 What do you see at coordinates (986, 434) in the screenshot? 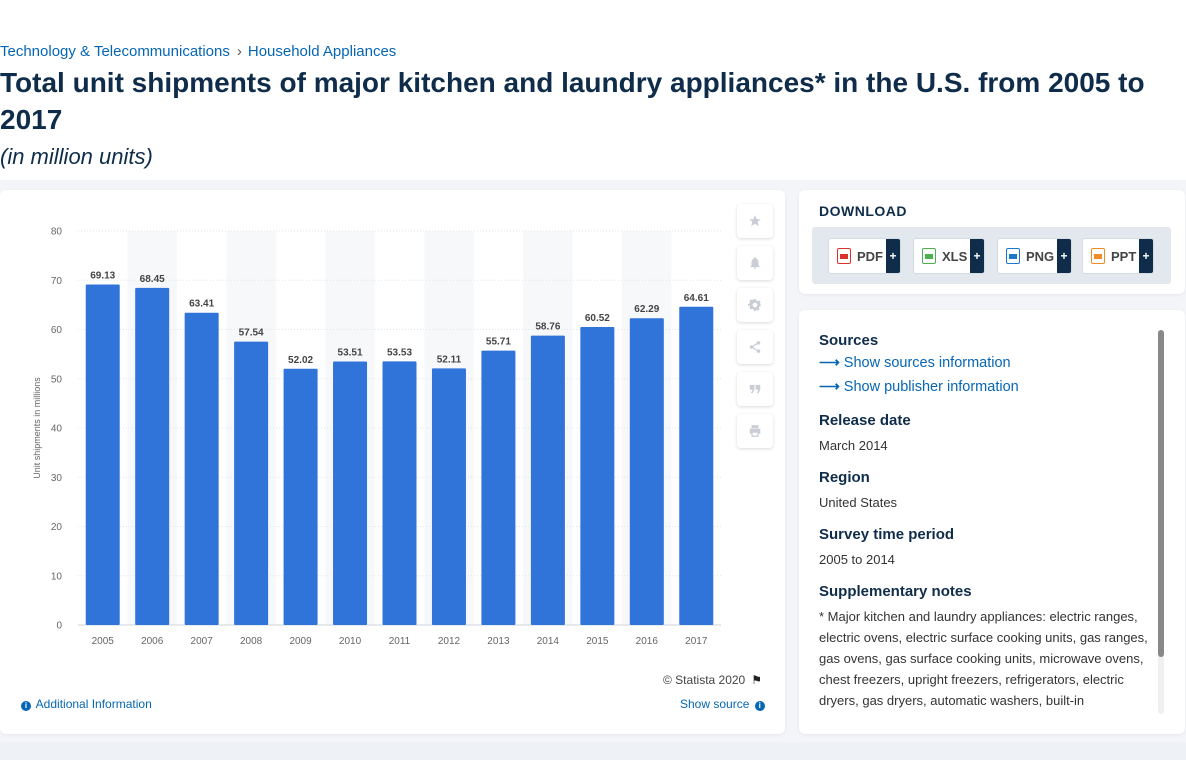
I see `release-date-section: Release date March 2014` at bounding box center [986, 434].